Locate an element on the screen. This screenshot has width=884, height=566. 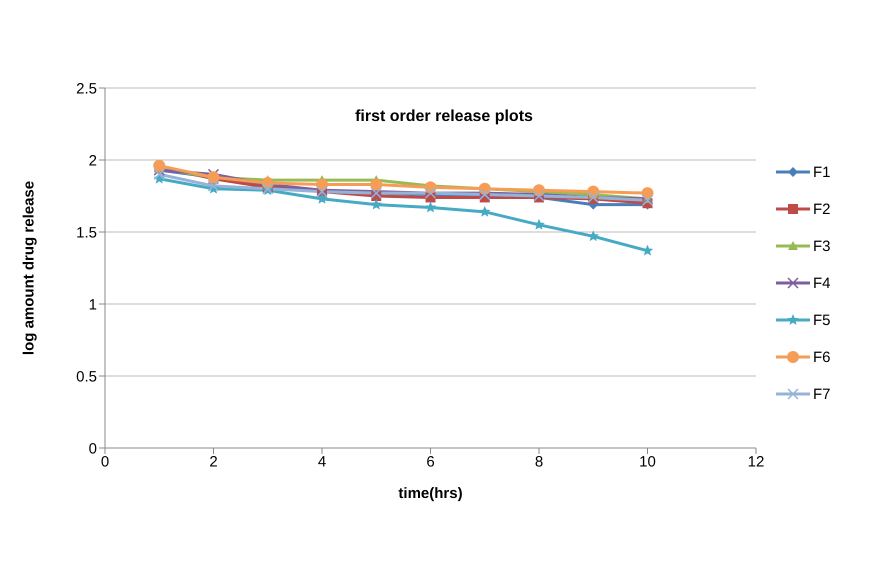
x-tick-label: 2 is located at coordinates (213, 462).